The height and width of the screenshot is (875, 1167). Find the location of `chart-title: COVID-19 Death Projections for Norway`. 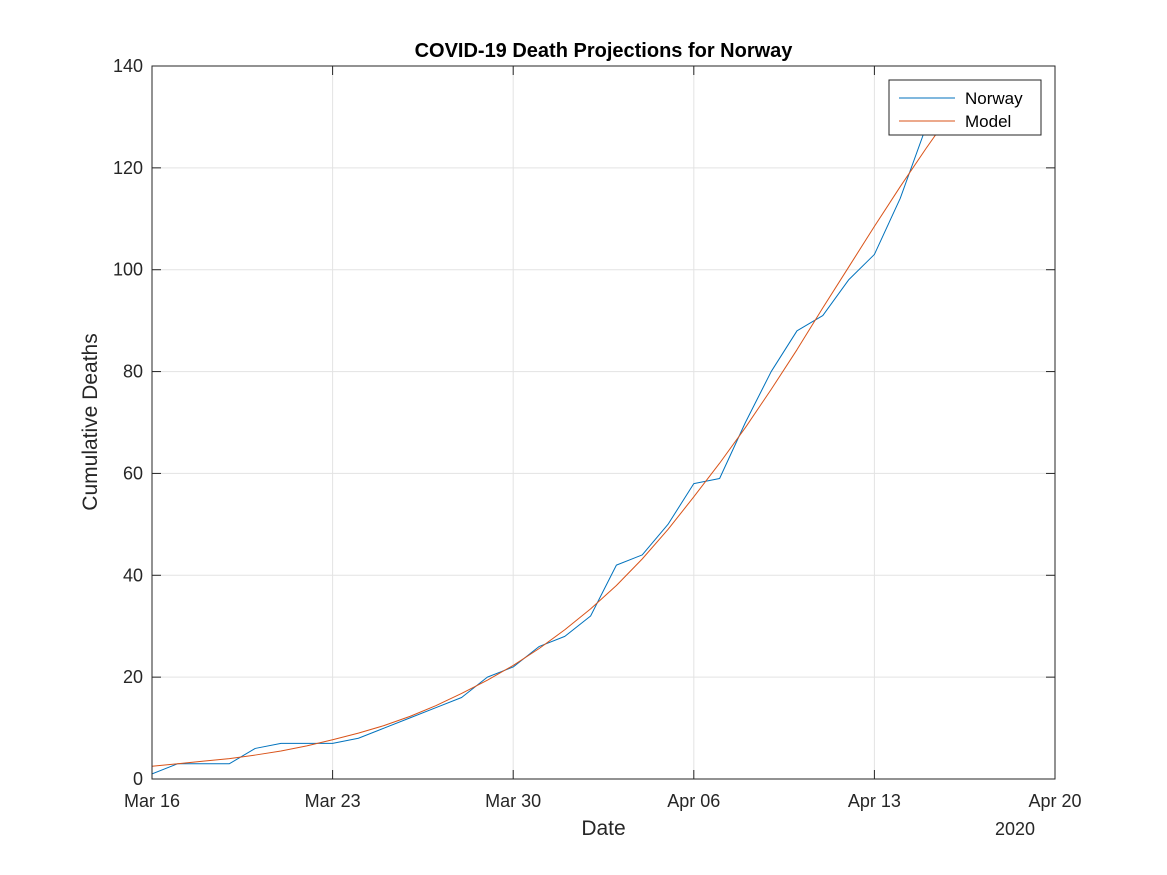

chart-title: COVID-19 Death Projections for Norway is located at coordinates (604, 51).